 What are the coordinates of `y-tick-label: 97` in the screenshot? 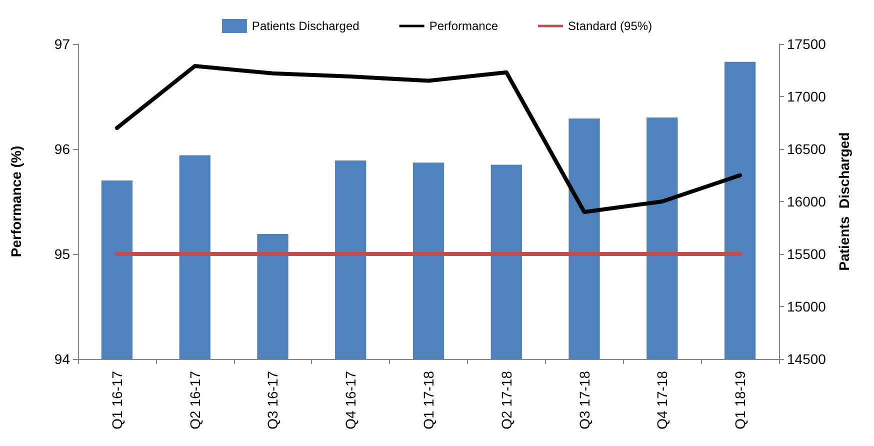 It's located at (62, 44).